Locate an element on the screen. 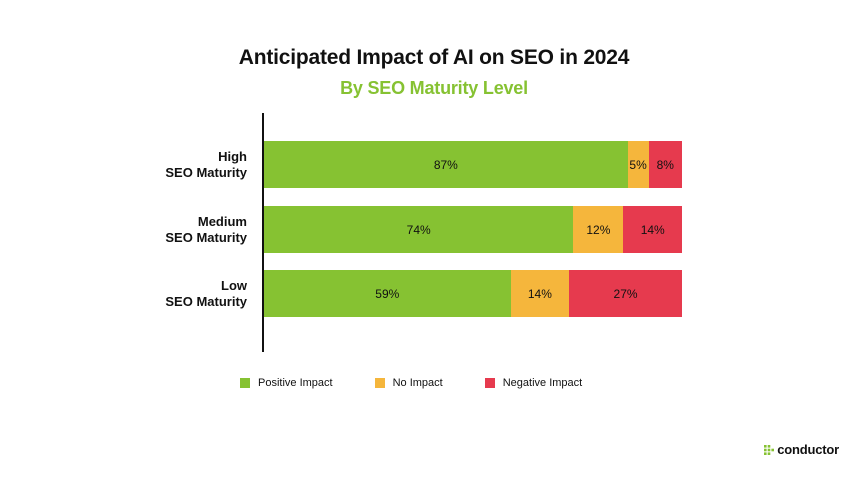 The width and height of the screenshot is (856, 482). chart-title: Anticipated Impact of AI on SEO in 2024 is located at coordinates (434, 57).